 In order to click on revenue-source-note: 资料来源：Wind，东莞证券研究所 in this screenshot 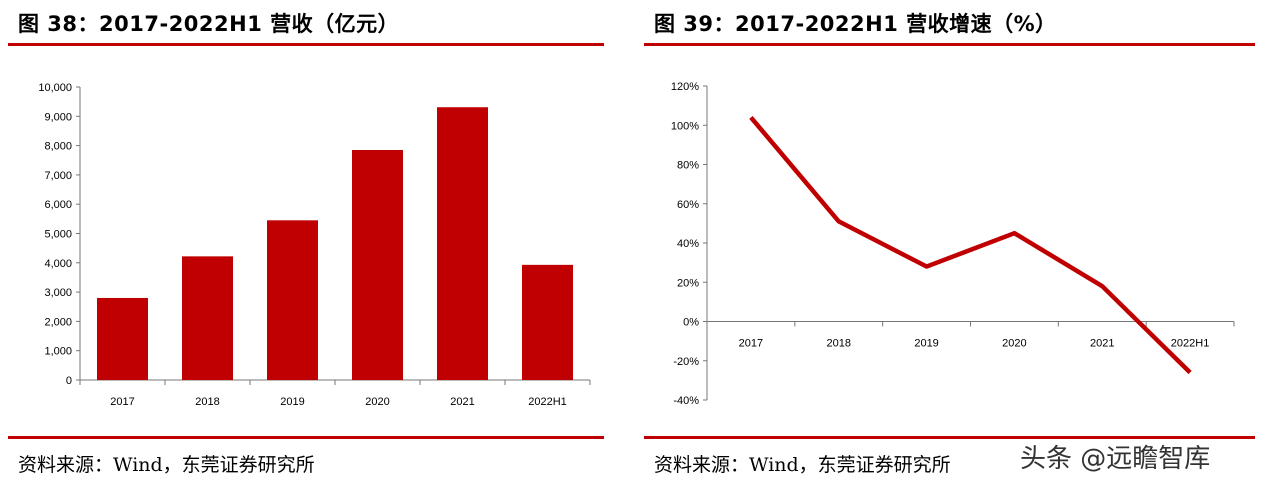, I will do `click(166, 465)`.